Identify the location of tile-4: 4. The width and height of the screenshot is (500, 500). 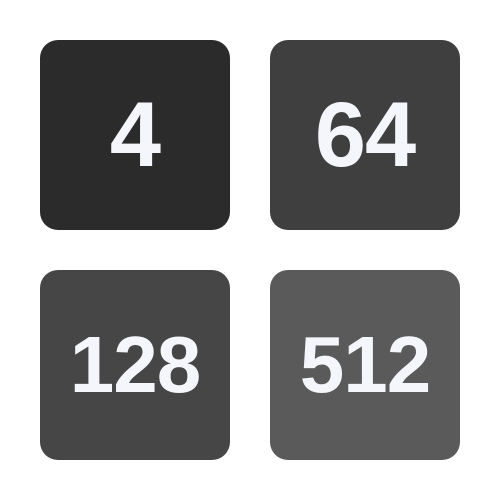
(135, 135).